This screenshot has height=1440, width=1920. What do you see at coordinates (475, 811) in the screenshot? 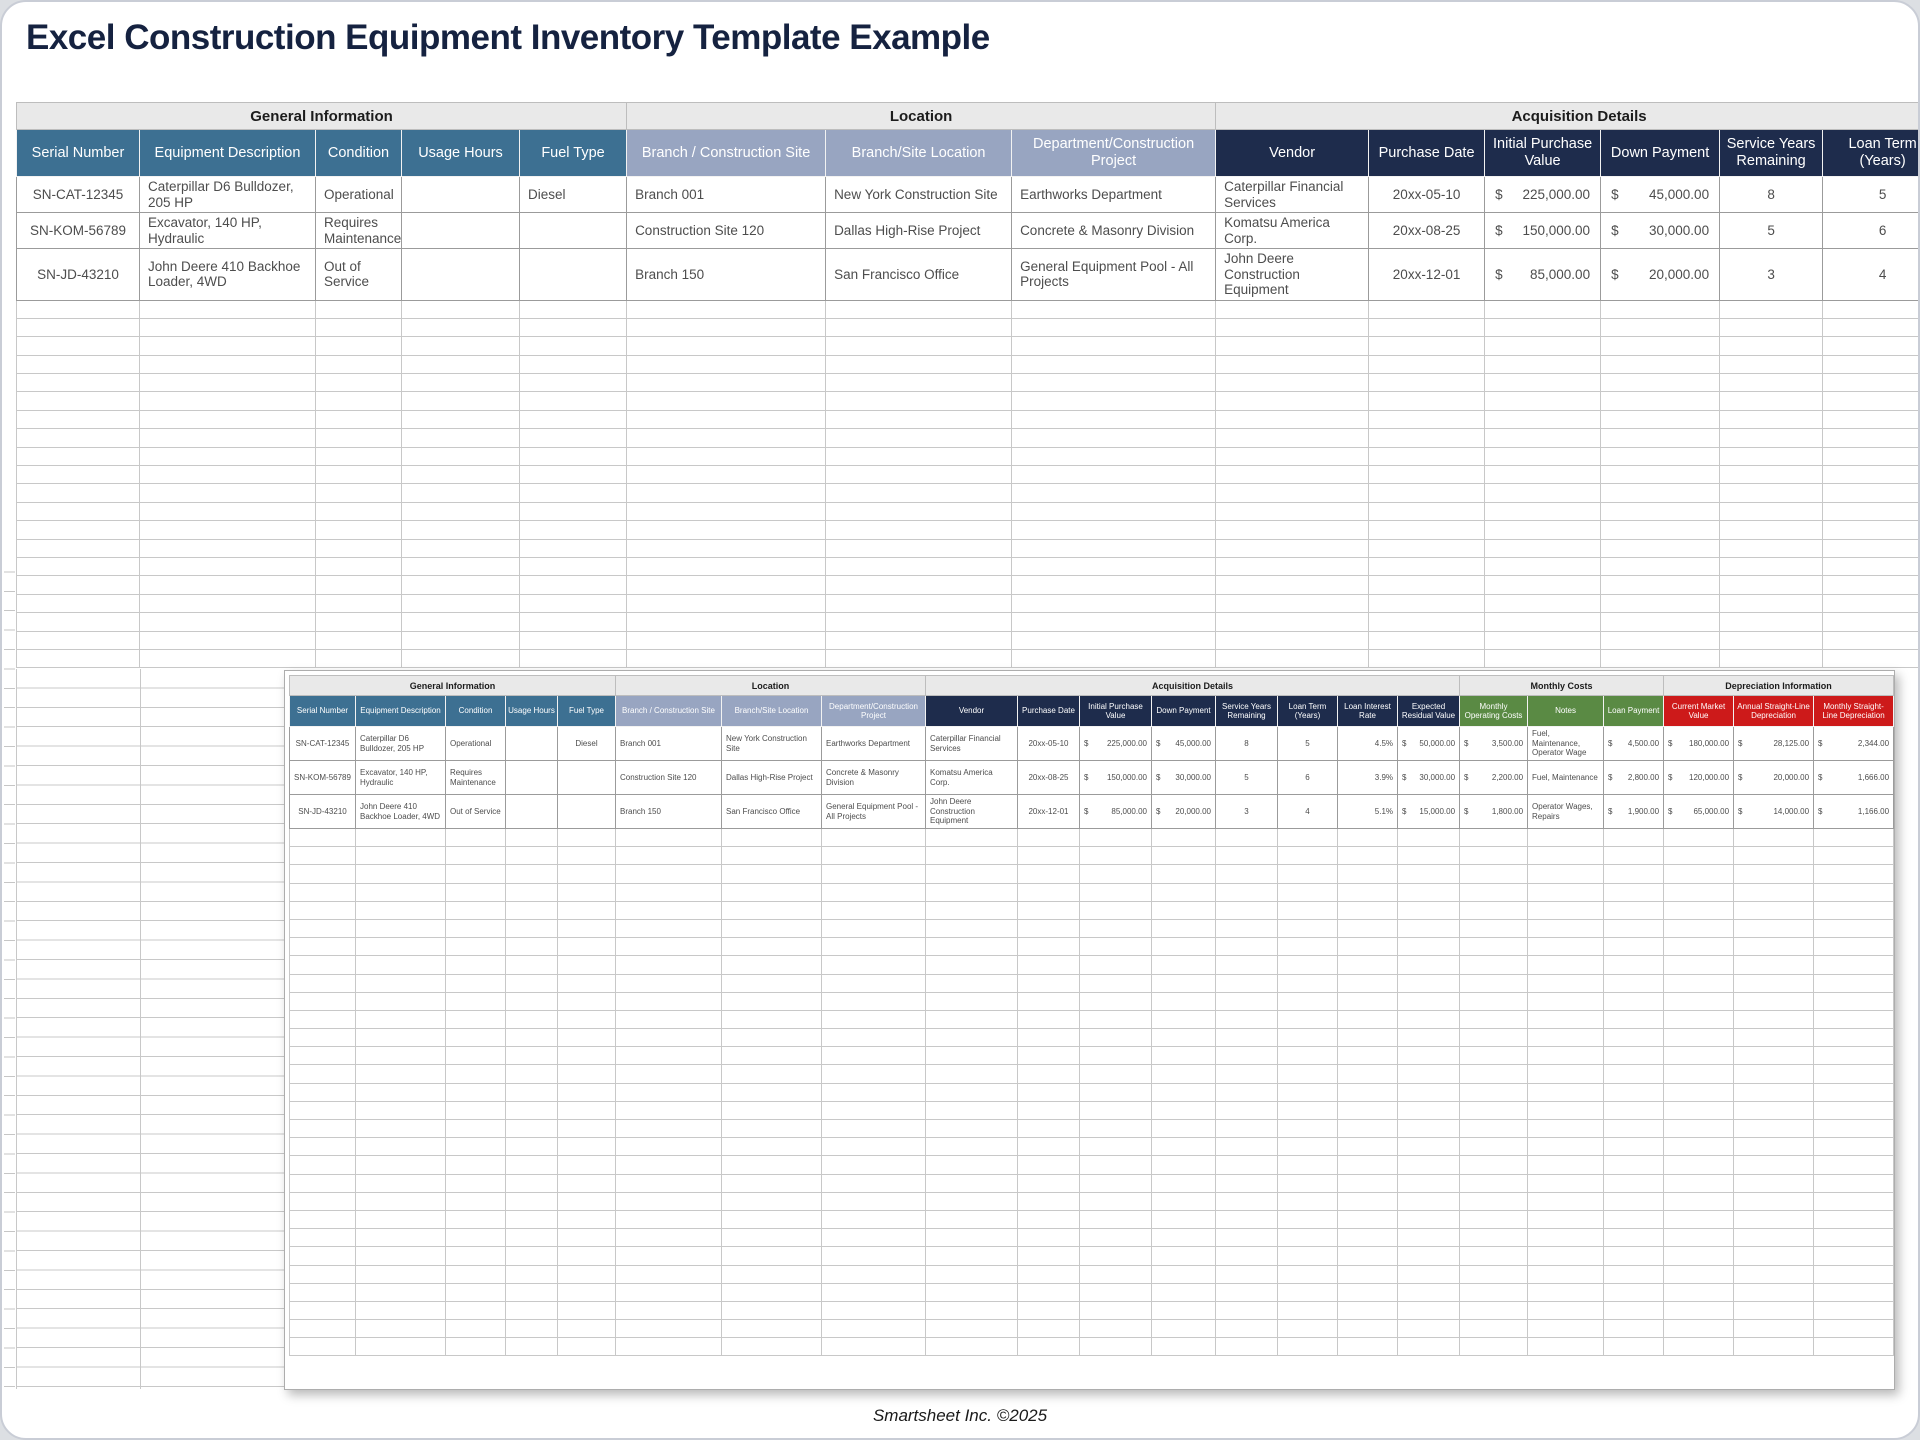
I see `cell-condition: Out of Service` at bounding box center [475, 811].